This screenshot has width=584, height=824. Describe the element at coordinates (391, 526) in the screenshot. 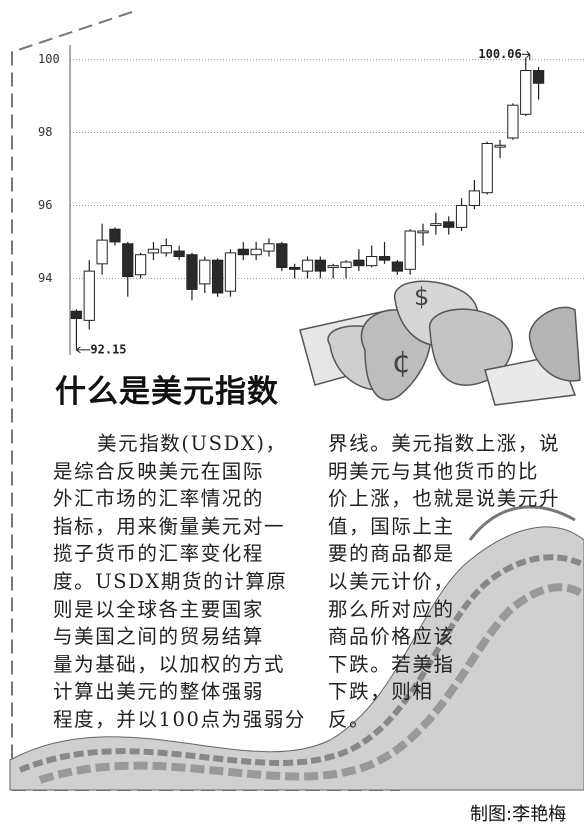

I see `text-line: 值，国际上主` at that location.